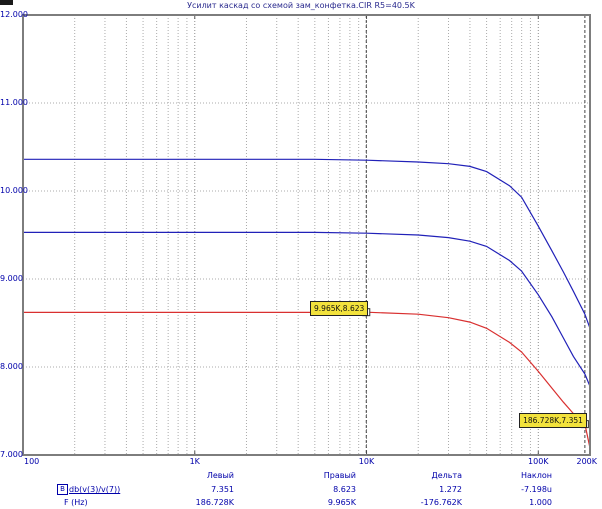 The image size is (602, 509). I want to click on y-tick-label: 10.000, so click(14, 190).